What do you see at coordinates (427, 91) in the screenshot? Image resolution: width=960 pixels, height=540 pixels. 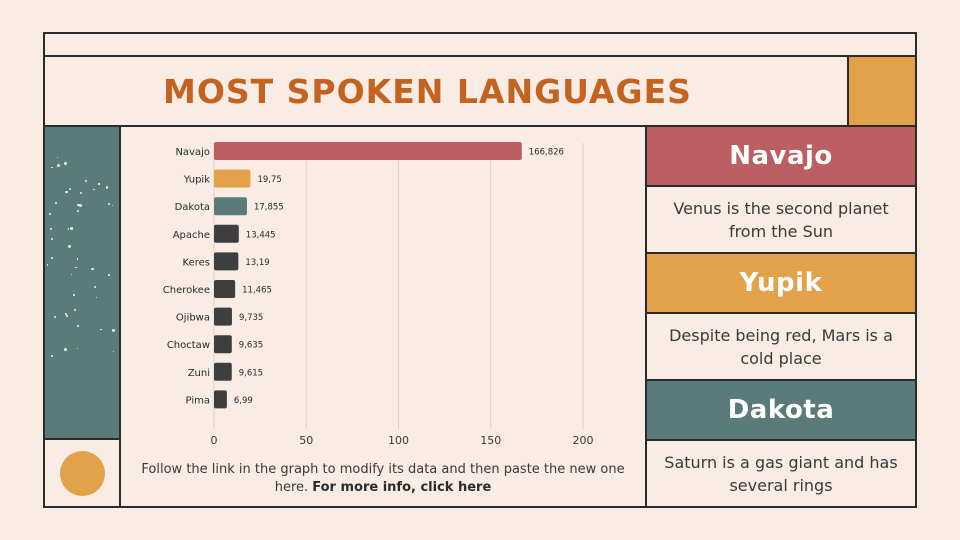 I see `page-title: MOST SPOKEN LANGUAGES` at bounding box center [427, 91].